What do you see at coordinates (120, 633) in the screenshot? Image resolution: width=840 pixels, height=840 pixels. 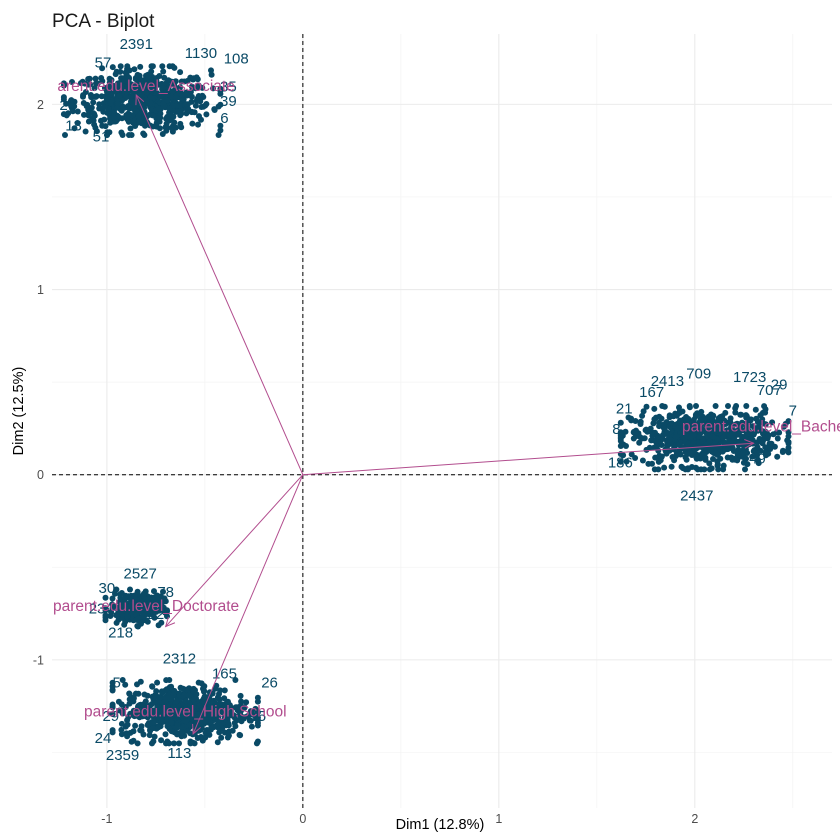 I see `observation-label: 218` at bounding box center [120, 633].